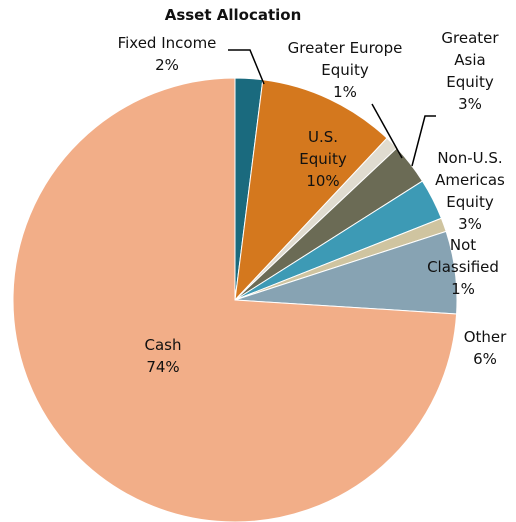 Image resolution: width=516 pixels, height=522 pixels. I want to click on slice-name: Greater Europe Equity, so click(345, 59).